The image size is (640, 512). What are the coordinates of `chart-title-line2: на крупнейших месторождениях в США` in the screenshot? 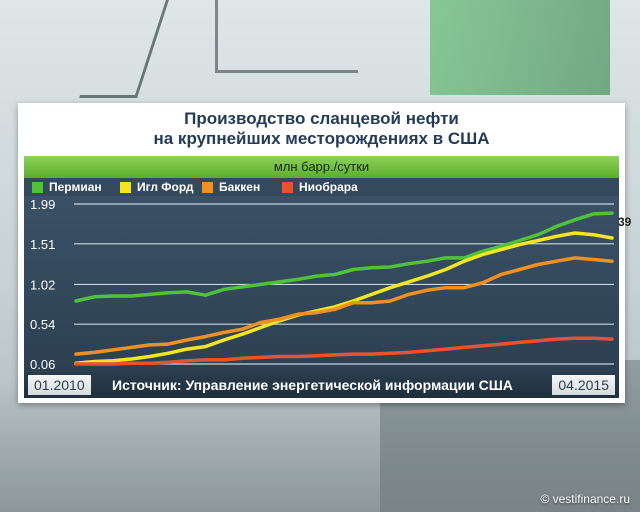 It's located at (321, 138).